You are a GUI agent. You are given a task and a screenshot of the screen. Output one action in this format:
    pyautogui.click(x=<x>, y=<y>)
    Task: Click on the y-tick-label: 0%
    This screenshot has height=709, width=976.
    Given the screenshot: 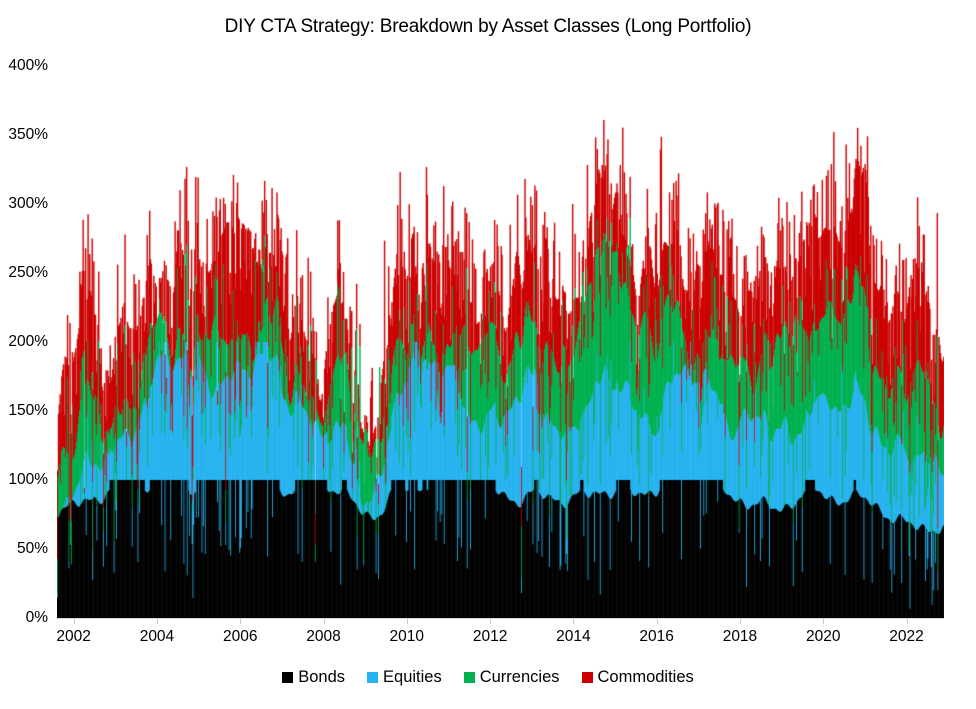 What is the action you would take?
    pyautogui.click(x=36, y=617)
    